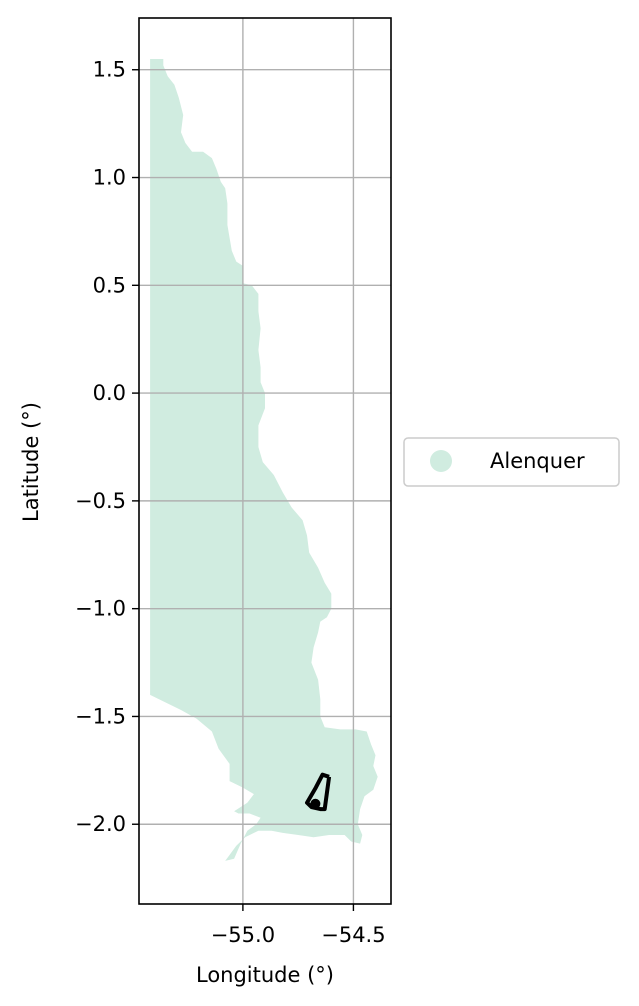 The width and height of the screenshot is (639, 1006). What do you see at coordinates (315, 803) in the screenshot?
I see `overlay-marker` at bounding box center [315, 803].